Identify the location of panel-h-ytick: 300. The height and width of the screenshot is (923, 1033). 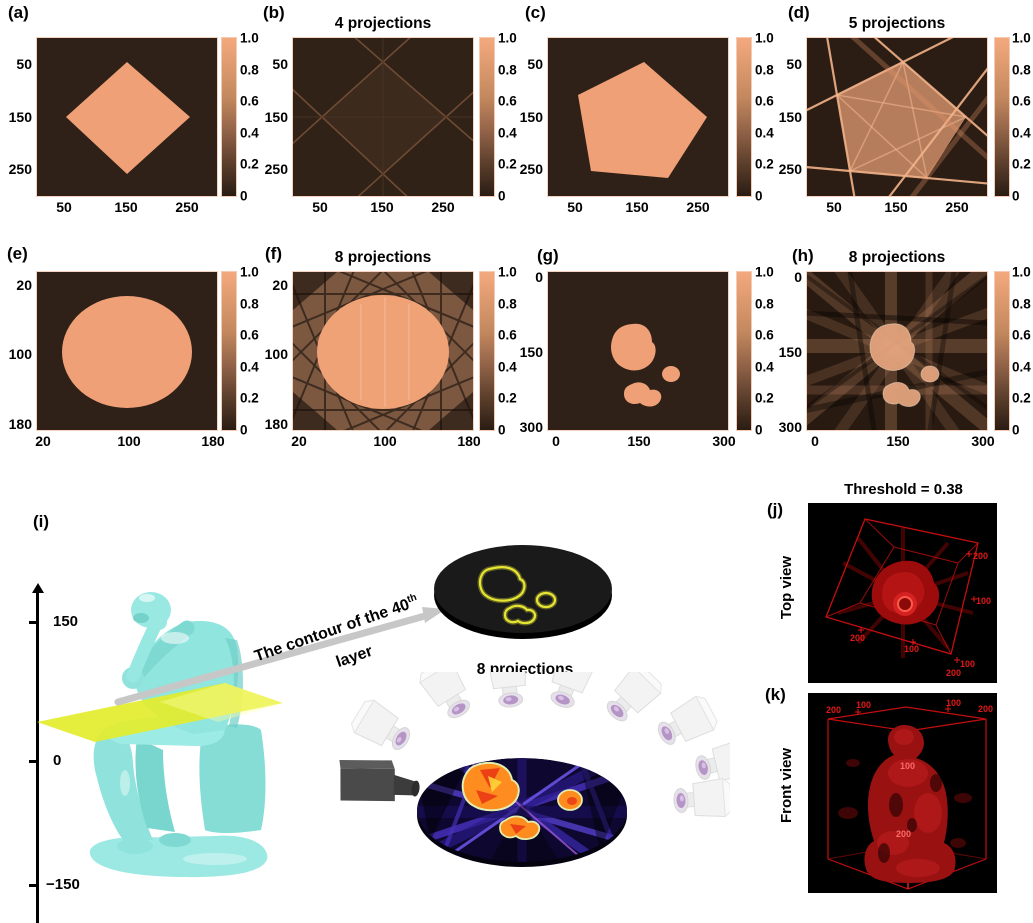
(790, 427).